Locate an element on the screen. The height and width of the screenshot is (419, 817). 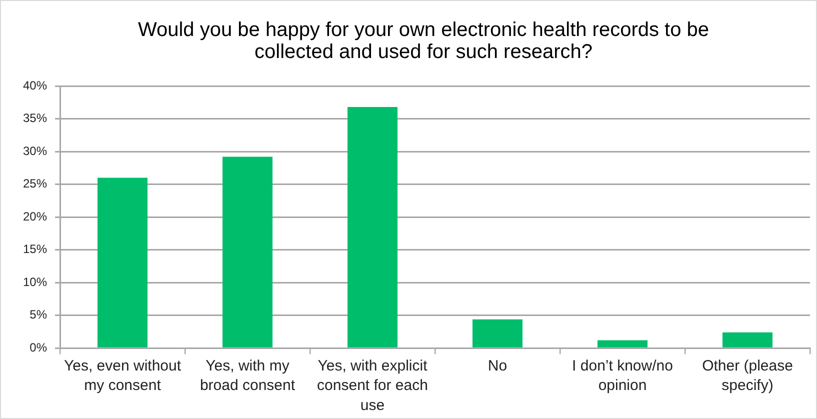
x-tick-label: No is located at coordinates (498, 365).